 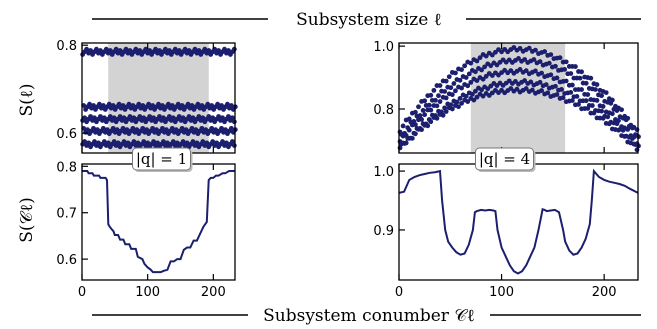 What do you see at coordinates (147, 292) in the screenshot?
I see `x-tick-label: 100` at bounding box center [147, 292].